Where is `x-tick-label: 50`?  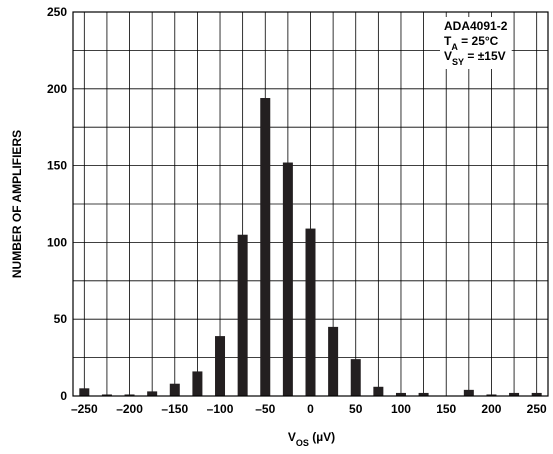
x-tick-label: 50 is located at coordinates (356, 409).